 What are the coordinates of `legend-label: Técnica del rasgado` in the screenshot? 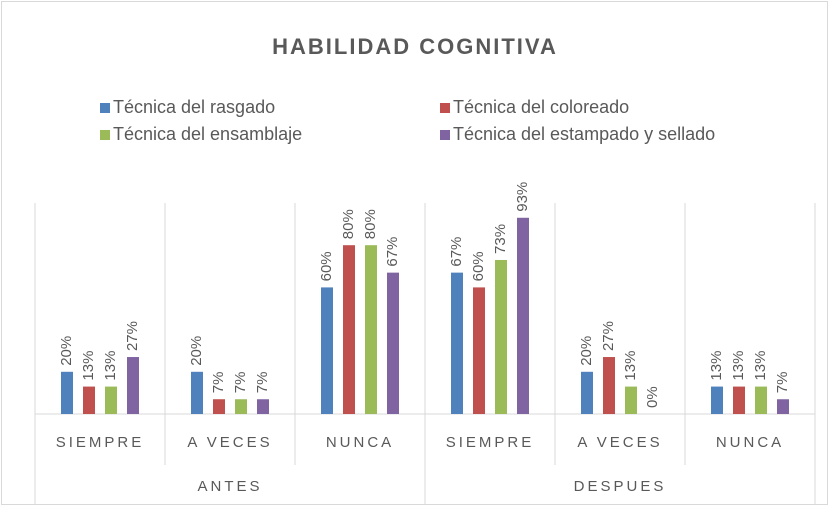 It's located at (194, 107).